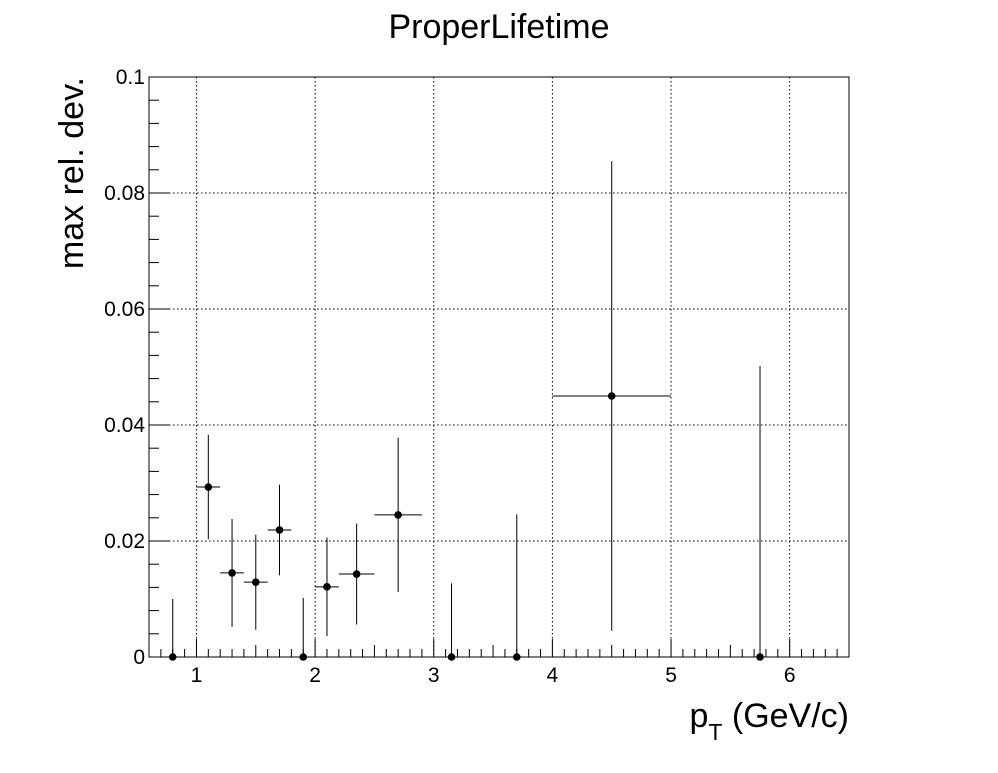 This screenshot has width=998, height=773. Describe the element at coordinates (124, 425) in the screenshot. I see `y-tick-label: 0.04` at that location.